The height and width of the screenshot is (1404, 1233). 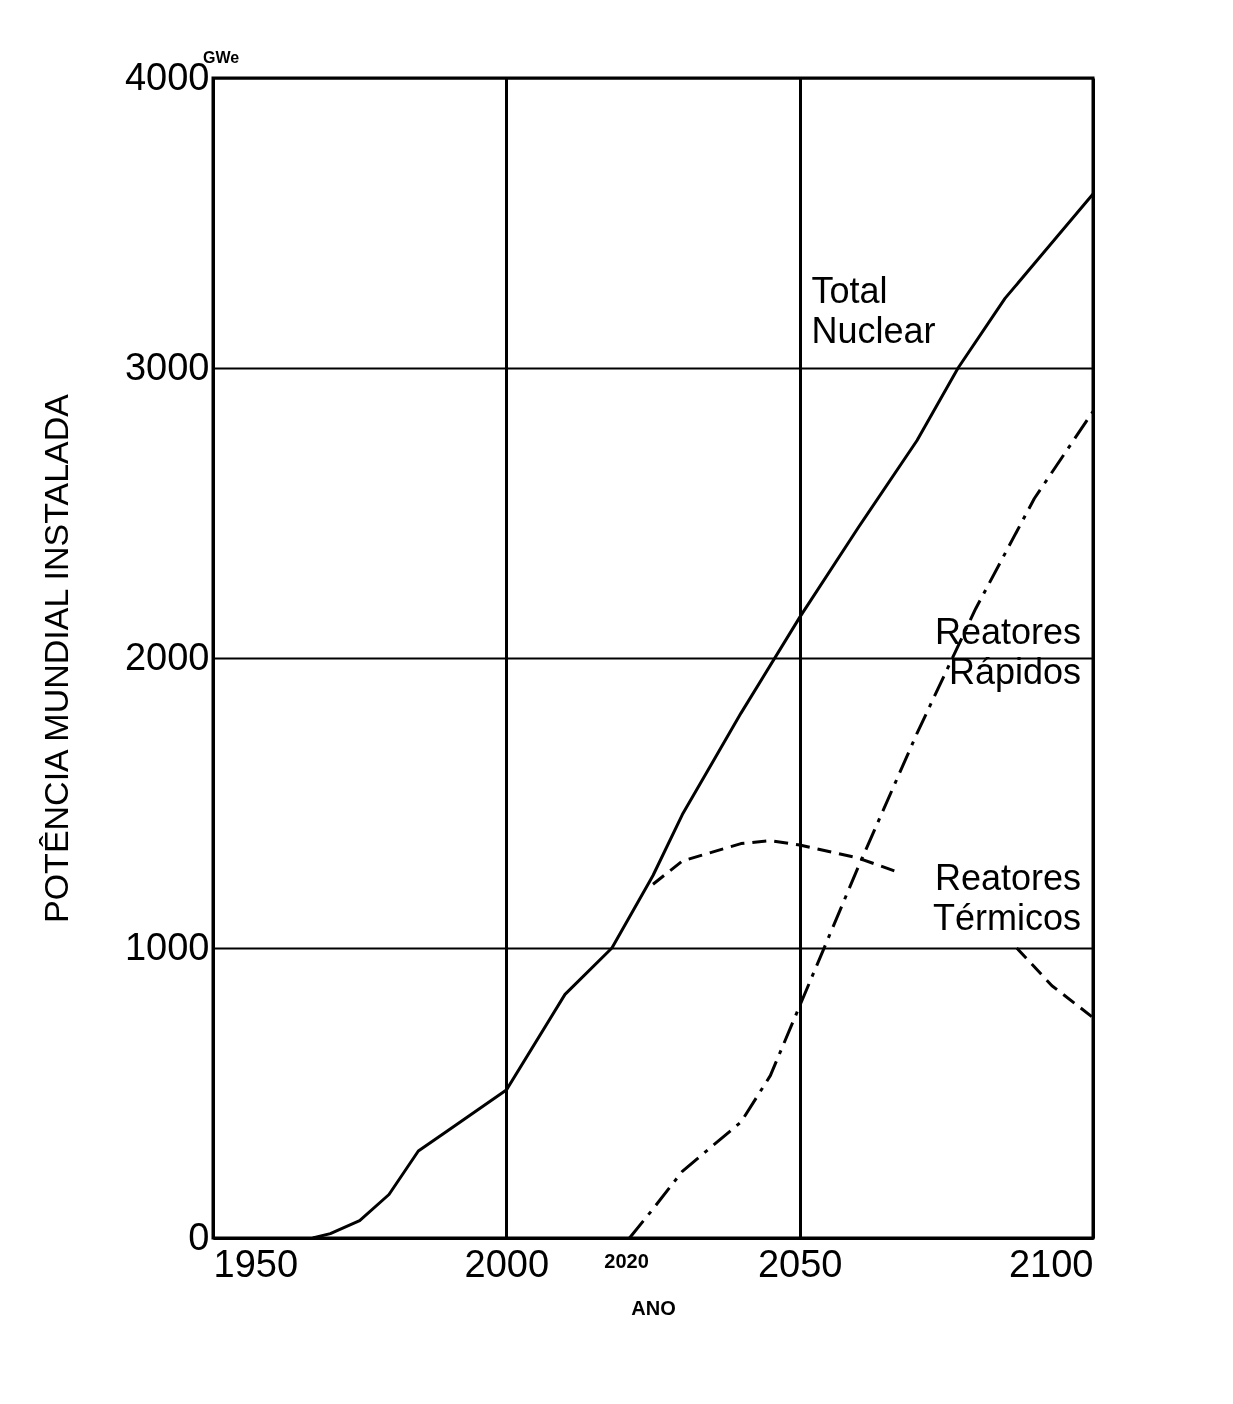 What do you see at coordinates (1007, 651) in the screenshot?
I see `series-label: Reatores Rápidos` at bounding box center [1007, 651].